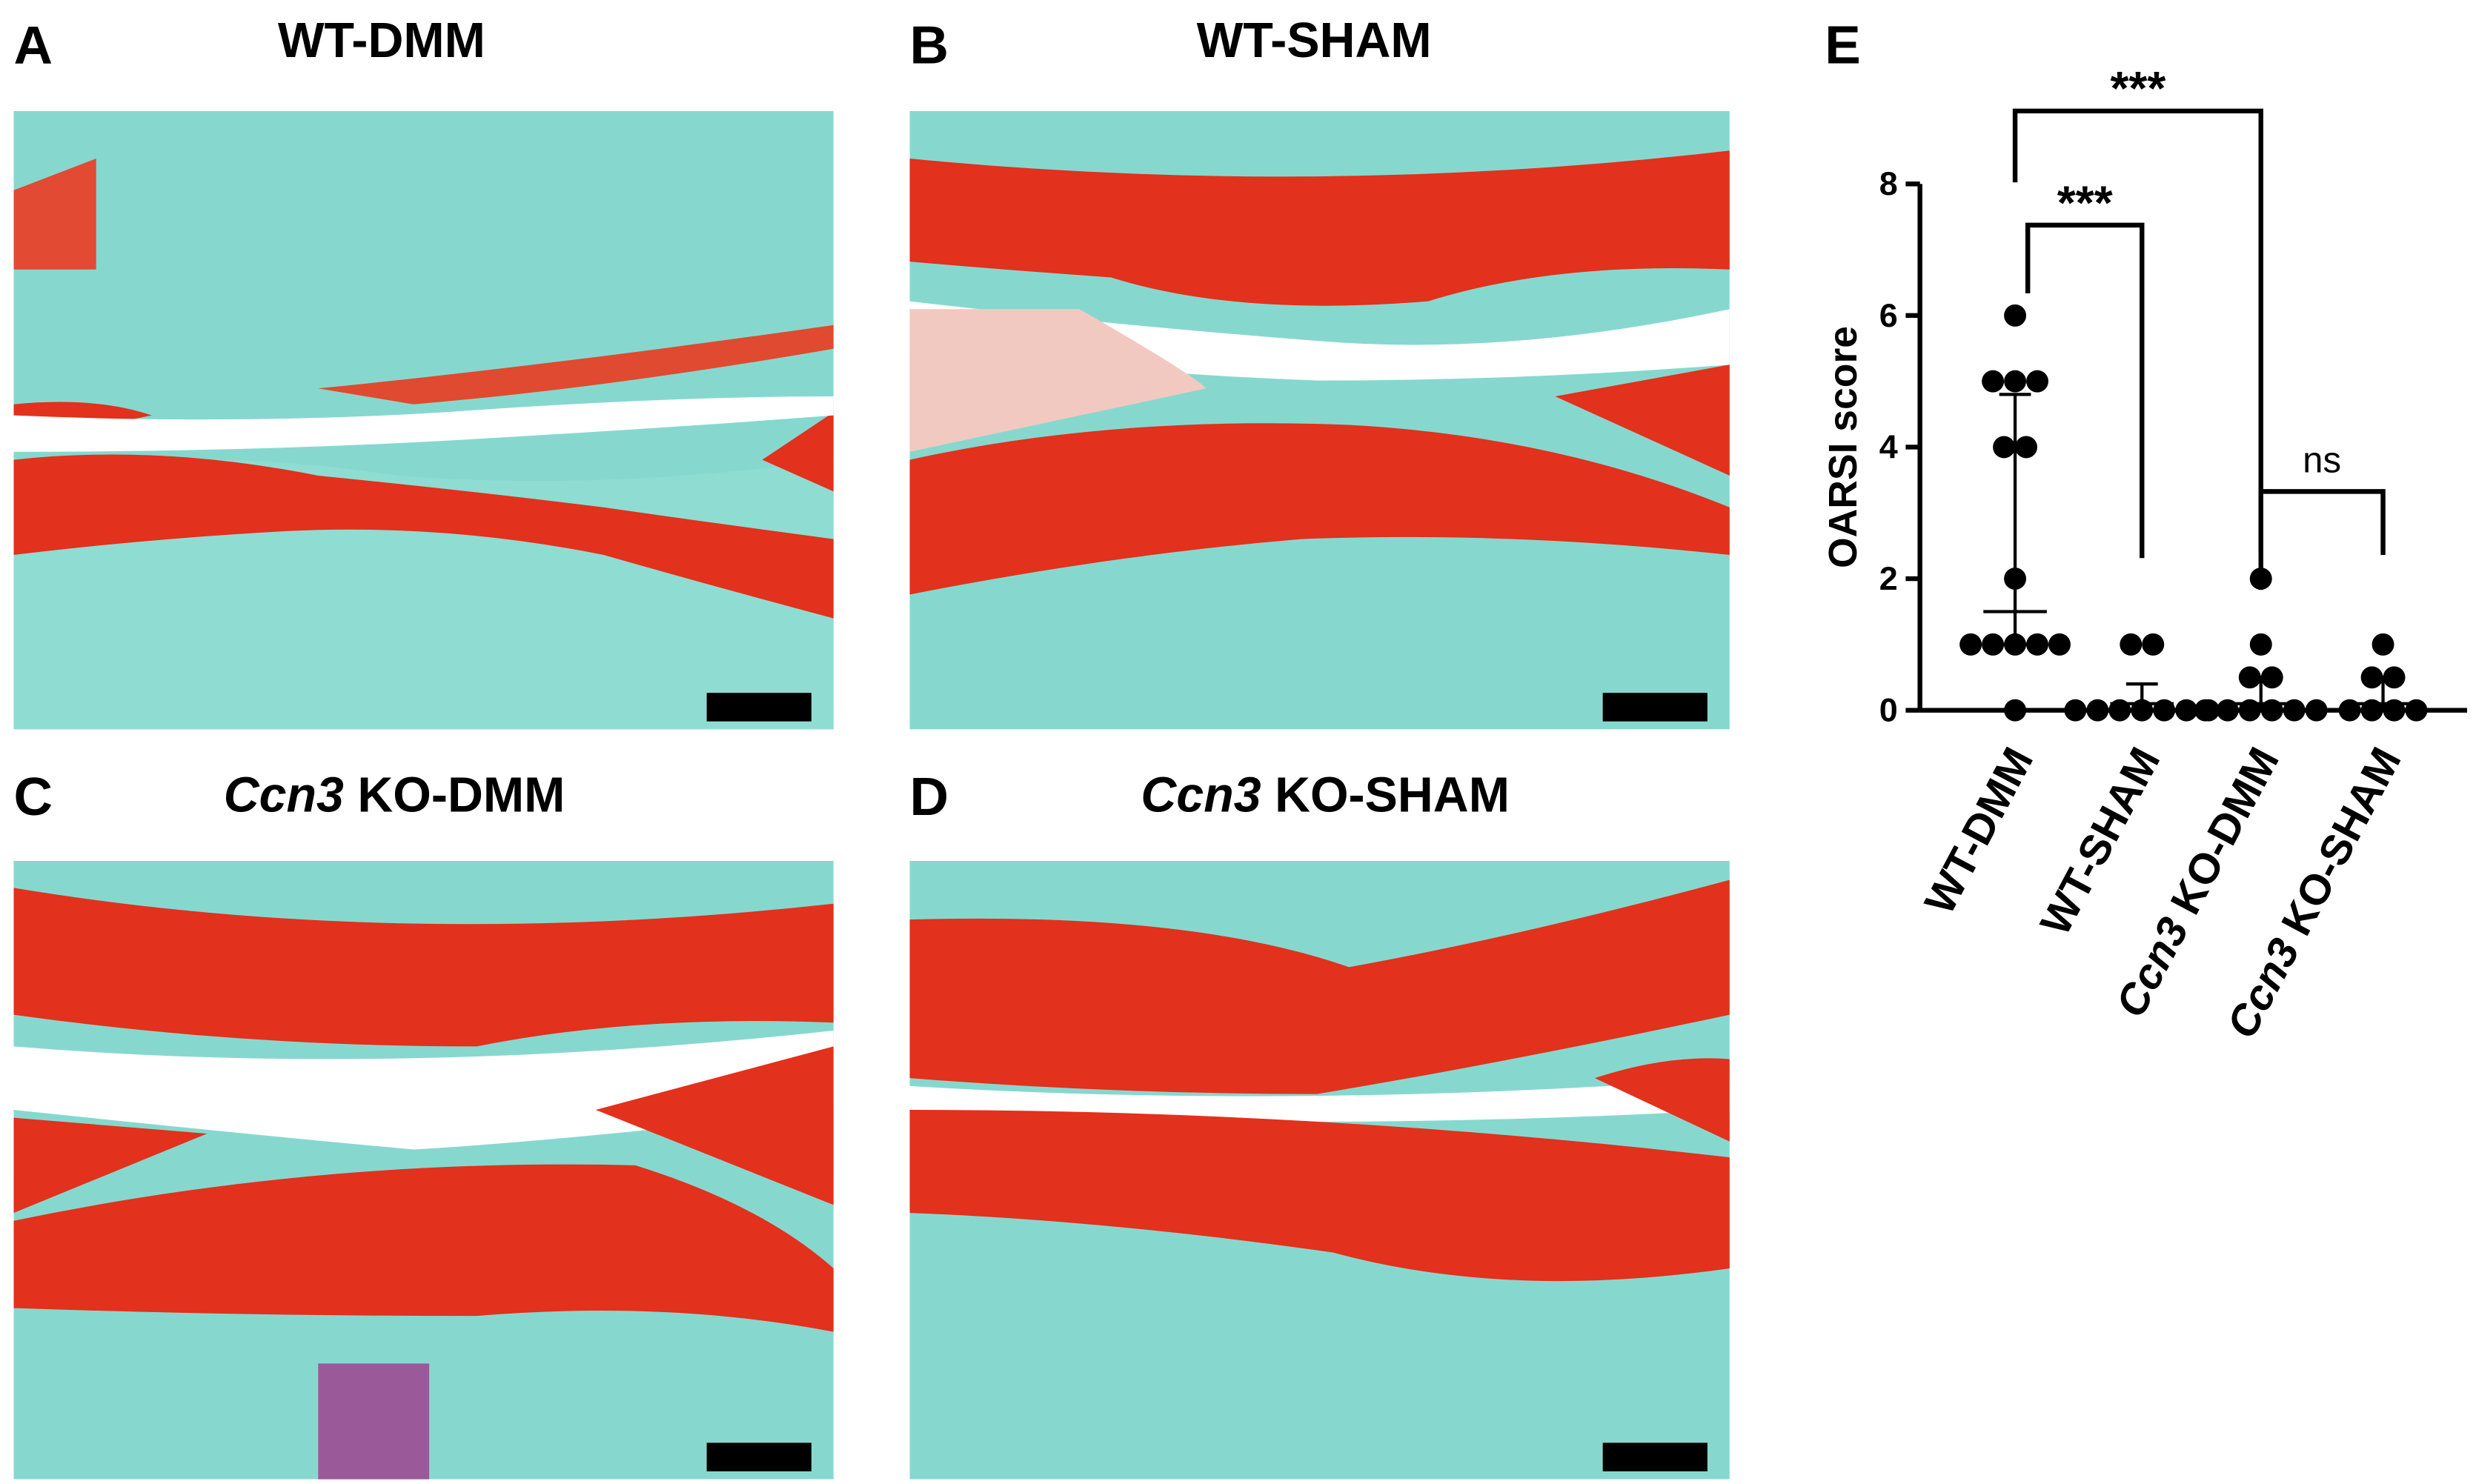 Image resolution: width=2476 pixels, height=1484 pixels. Describe the element at coordinates (461, 795) in the screenshot. I see `panel-title-text: KO-DMM` at that location.